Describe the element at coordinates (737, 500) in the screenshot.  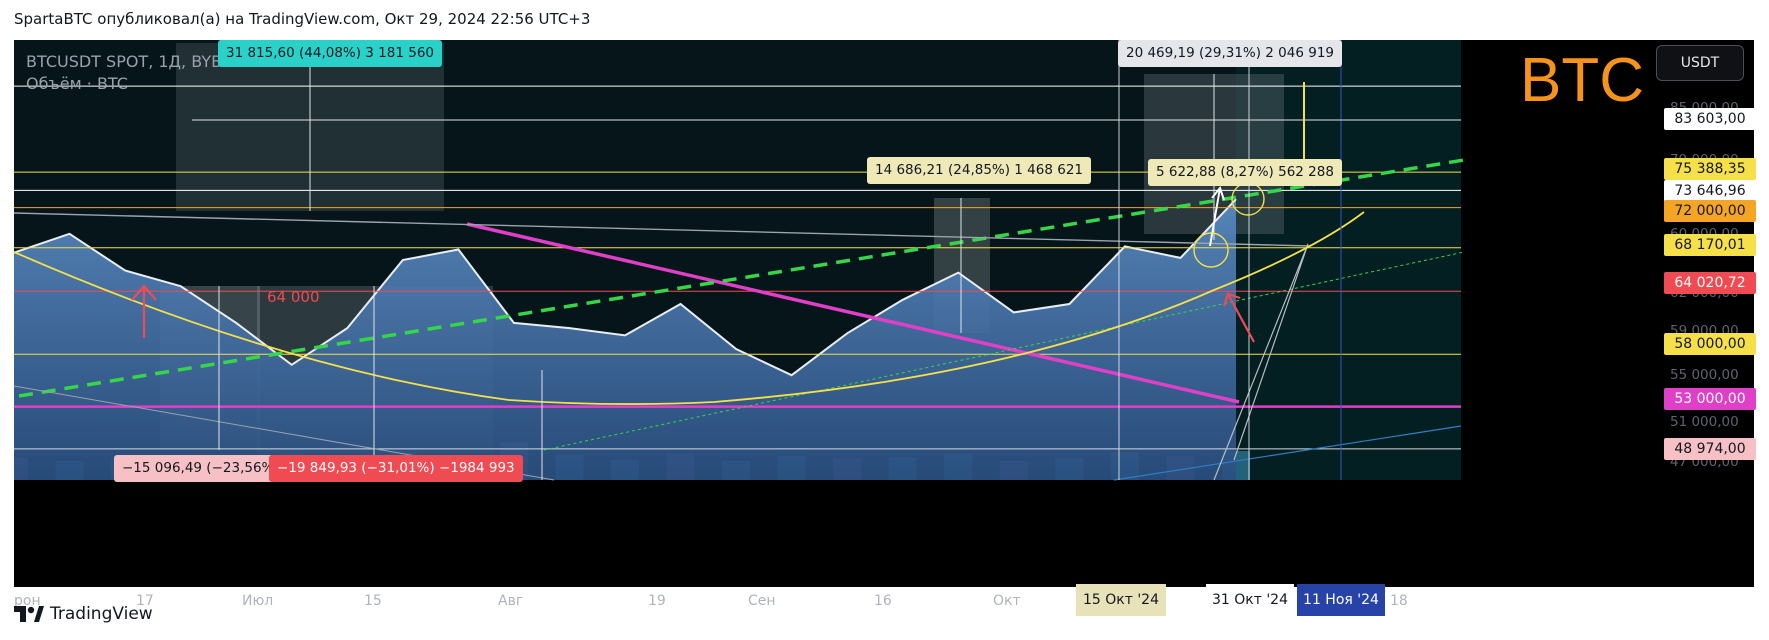
I see `time-axis-background` at that location.